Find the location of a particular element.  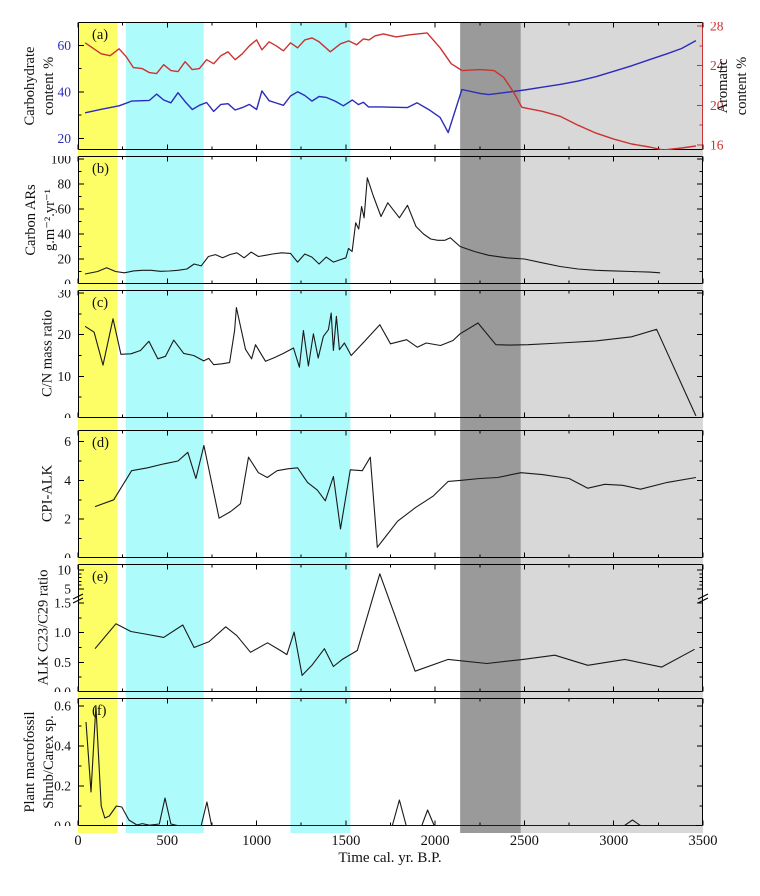

x-tick-label: 3000 is located at coordinates (613, 841).